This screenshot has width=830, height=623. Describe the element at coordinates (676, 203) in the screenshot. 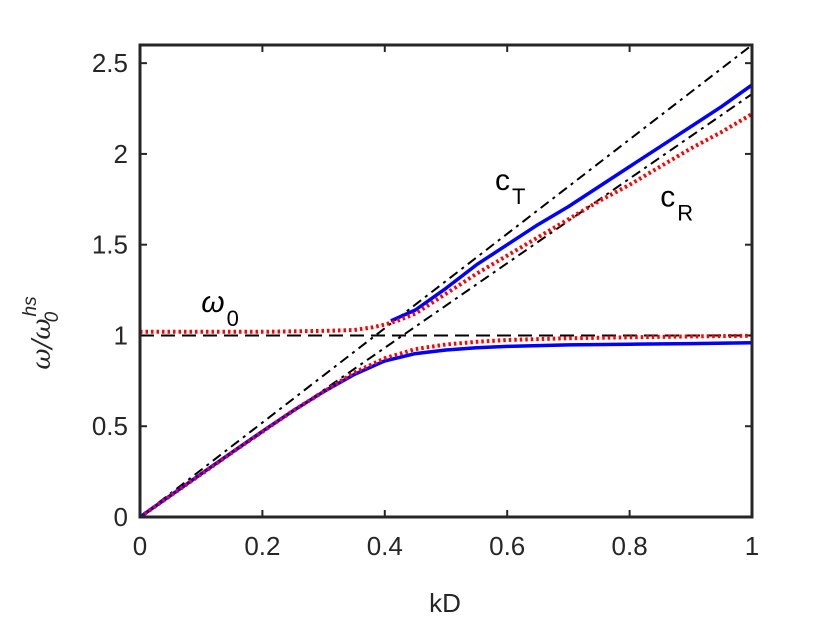

I see `annotation-cR: cR` at that location.